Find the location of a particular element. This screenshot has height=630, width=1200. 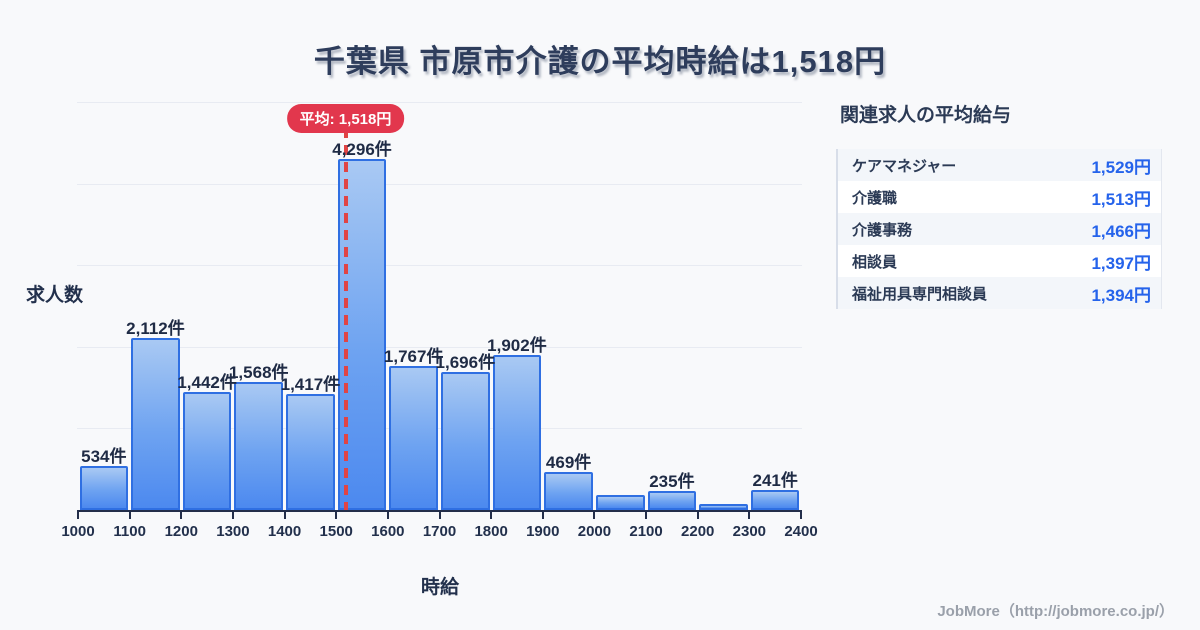

bar-label: 1,696件 is located at coordinates (465, 362).